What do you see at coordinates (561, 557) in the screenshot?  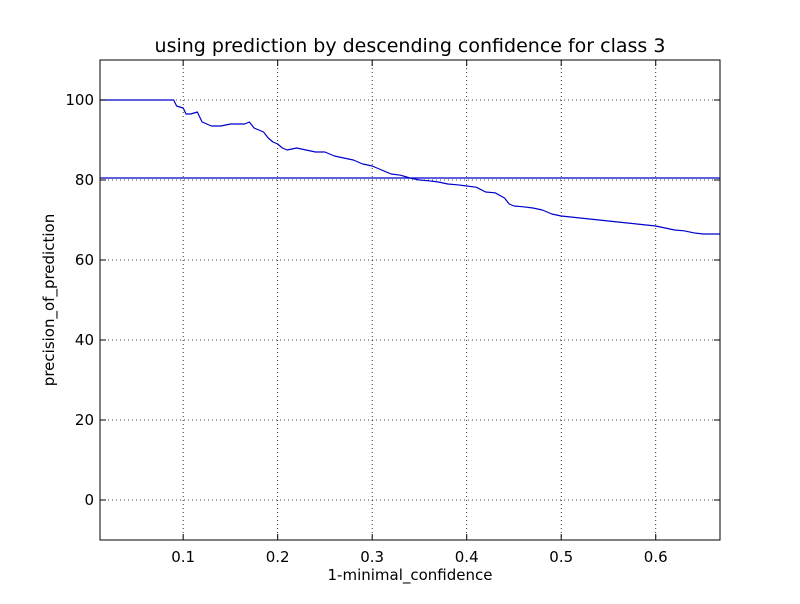 I see `x-tick-label: 0.5` at bounding box center [561, 557].